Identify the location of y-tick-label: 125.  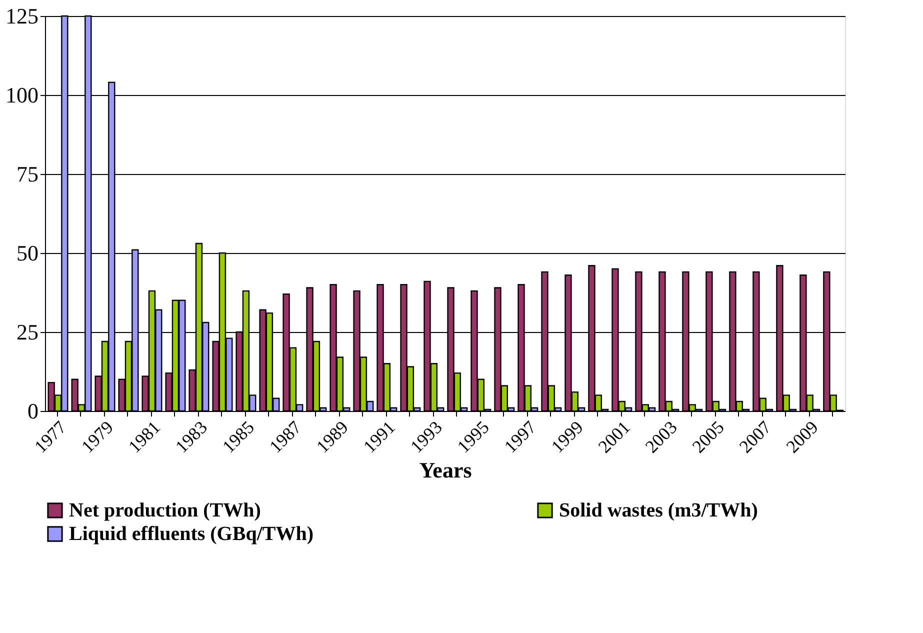
(22, 16).